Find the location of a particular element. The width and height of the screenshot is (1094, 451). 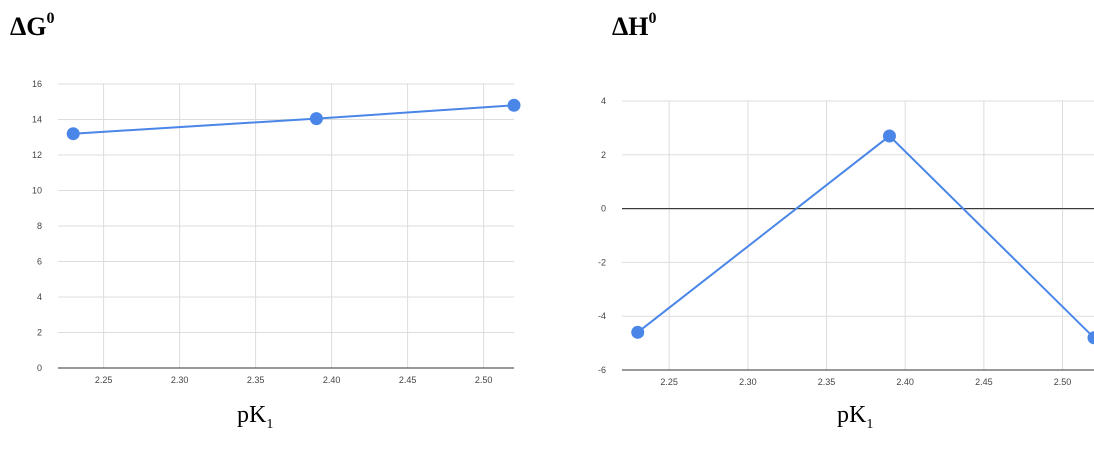

dh-y-tick-label-3: 0 is located at coordinates (603, 209).